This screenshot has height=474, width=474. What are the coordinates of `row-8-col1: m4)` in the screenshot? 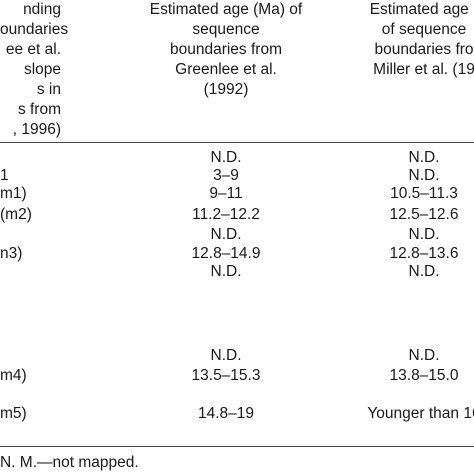 It's located at (13, 375).